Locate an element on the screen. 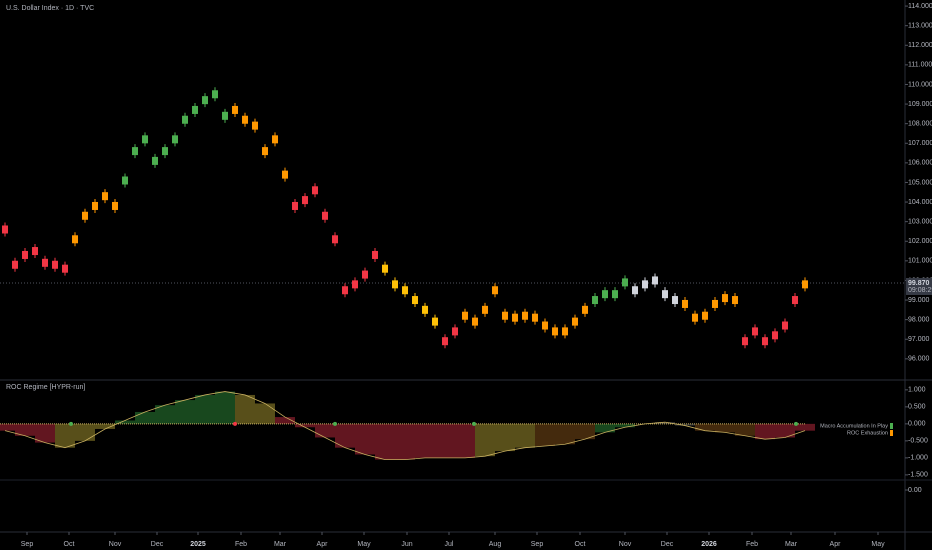  y-tick-label: 104.000 is located at coordinates (920, 202).